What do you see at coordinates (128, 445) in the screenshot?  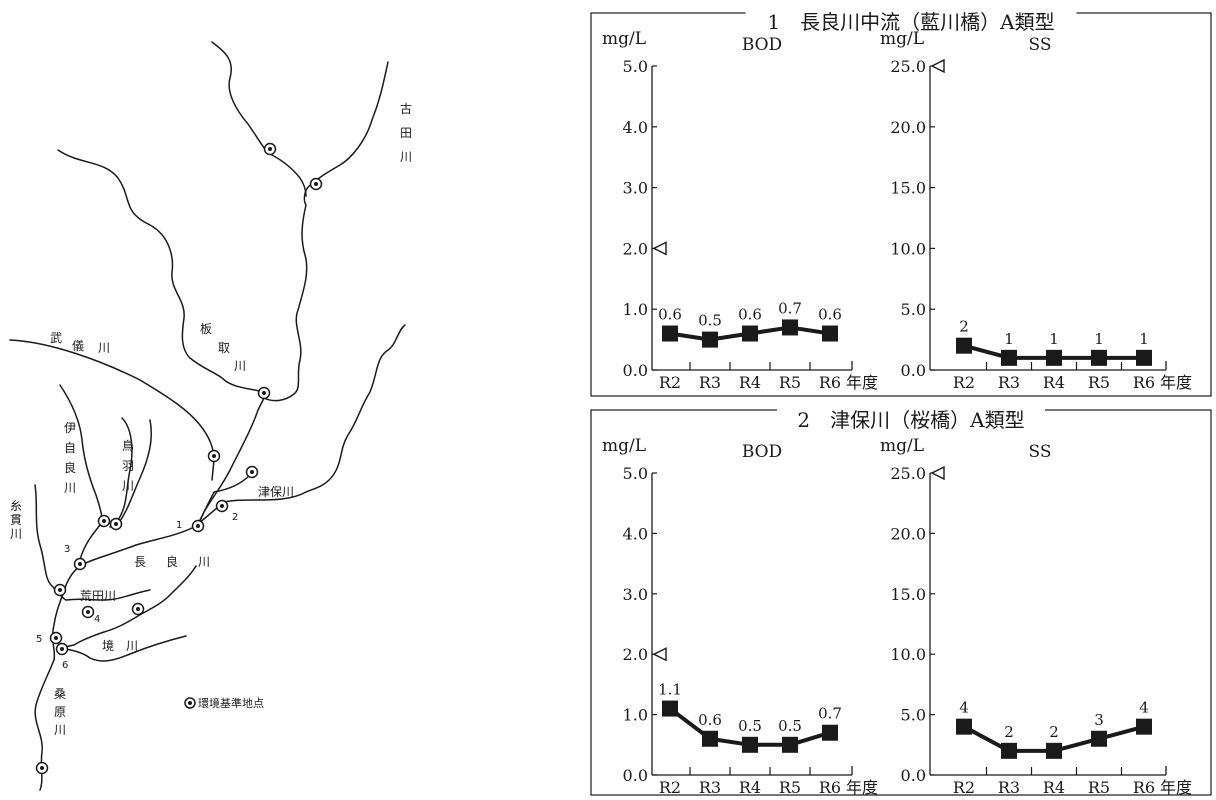 I see `river-label: 鳥` at bounding box center [128, 445].